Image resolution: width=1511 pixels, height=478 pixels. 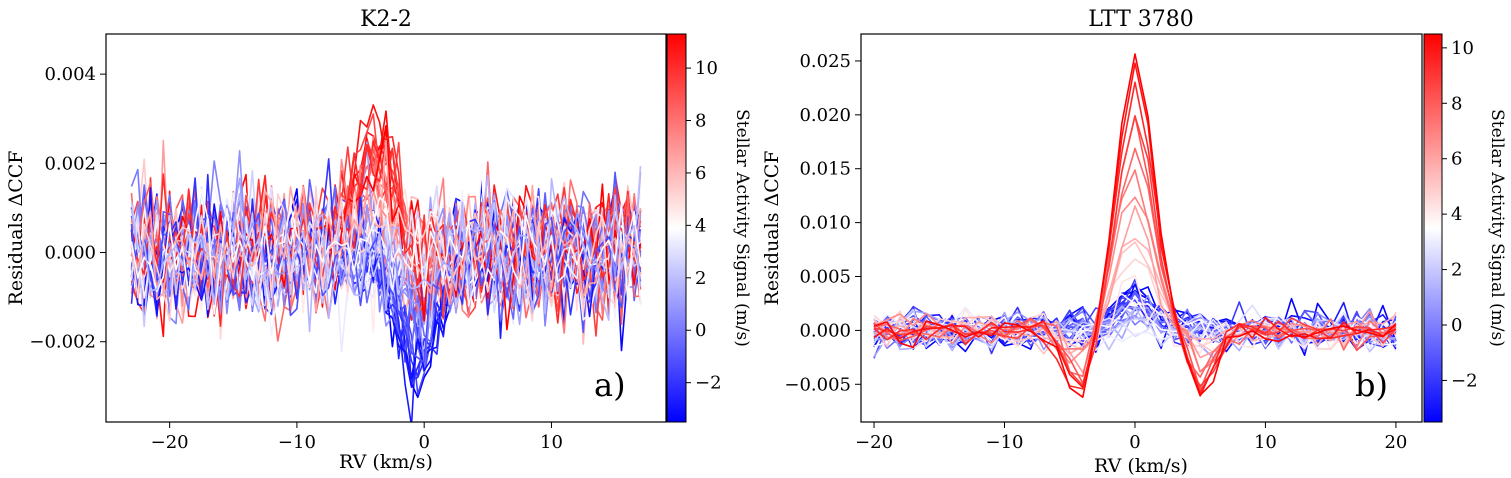 I want to click on y-tick-label: 0.015, so click(x=825, y=169).